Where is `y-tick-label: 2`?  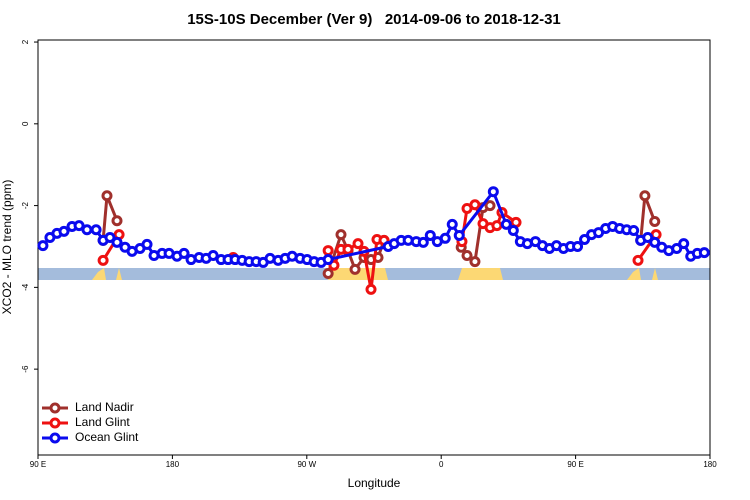 y-tick-label: 2 is located at coordinates (25, 41).